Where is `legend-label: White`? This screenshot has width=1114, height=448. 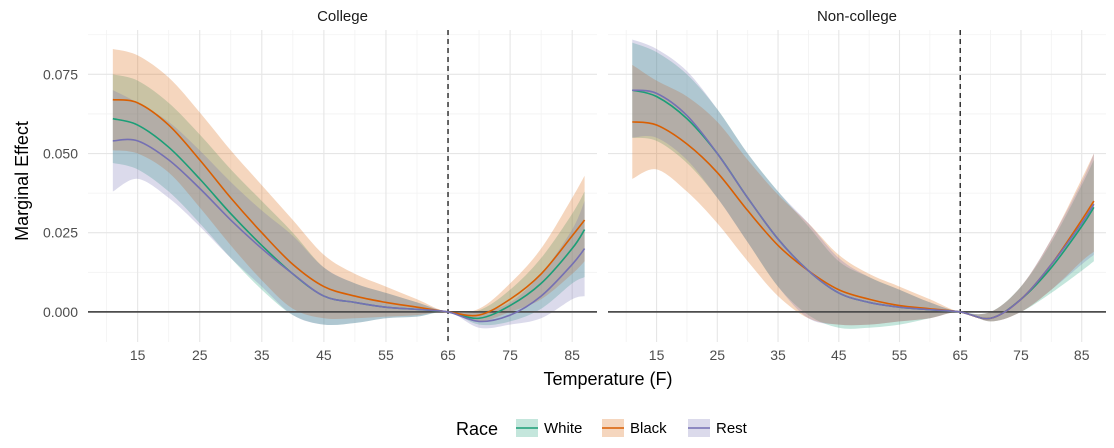 legend-label: White is located at coordinates (563, 428).